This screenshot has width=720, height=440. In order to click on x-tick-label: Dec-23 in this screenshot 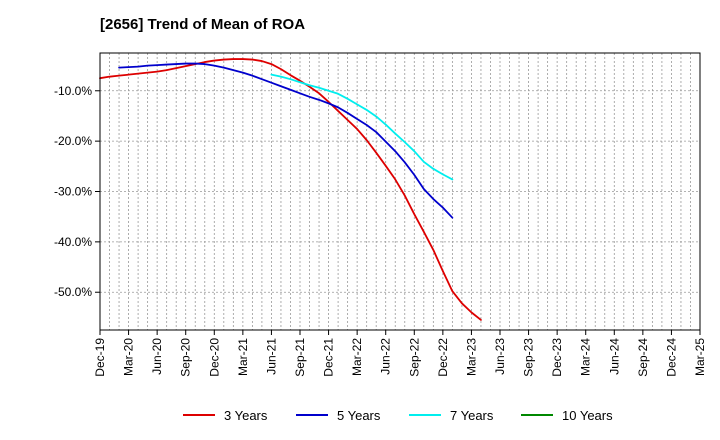, I will do `click(557, 357)`.